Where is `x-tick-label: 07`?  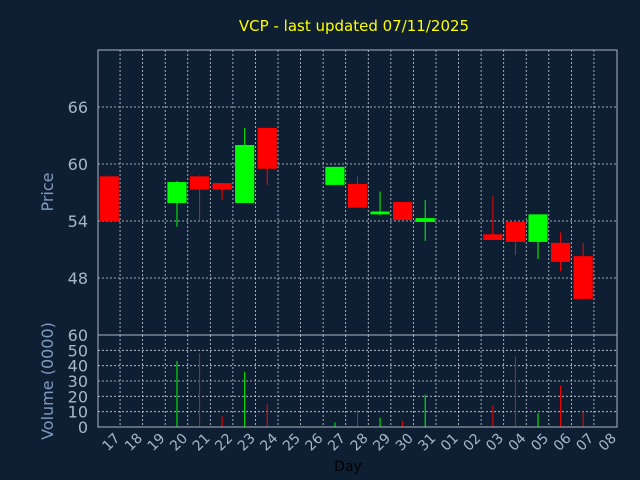
x-tick-label: 07 is located at coordinates (585, 443).